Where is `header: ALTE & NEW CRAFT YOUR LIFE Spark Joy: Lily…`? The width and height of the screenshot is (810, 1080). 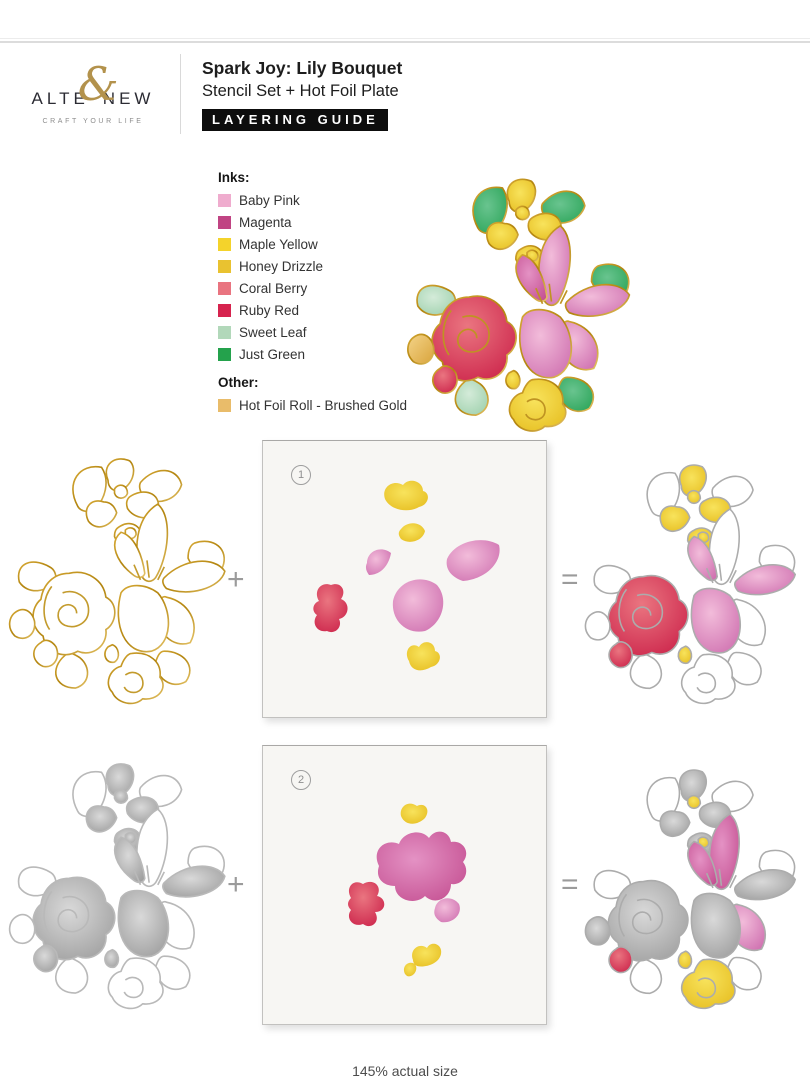
header: ALTE & NEW CRAFT YOUR LIFE Spark Joy: Lily… is located at coordinates (213, 94).